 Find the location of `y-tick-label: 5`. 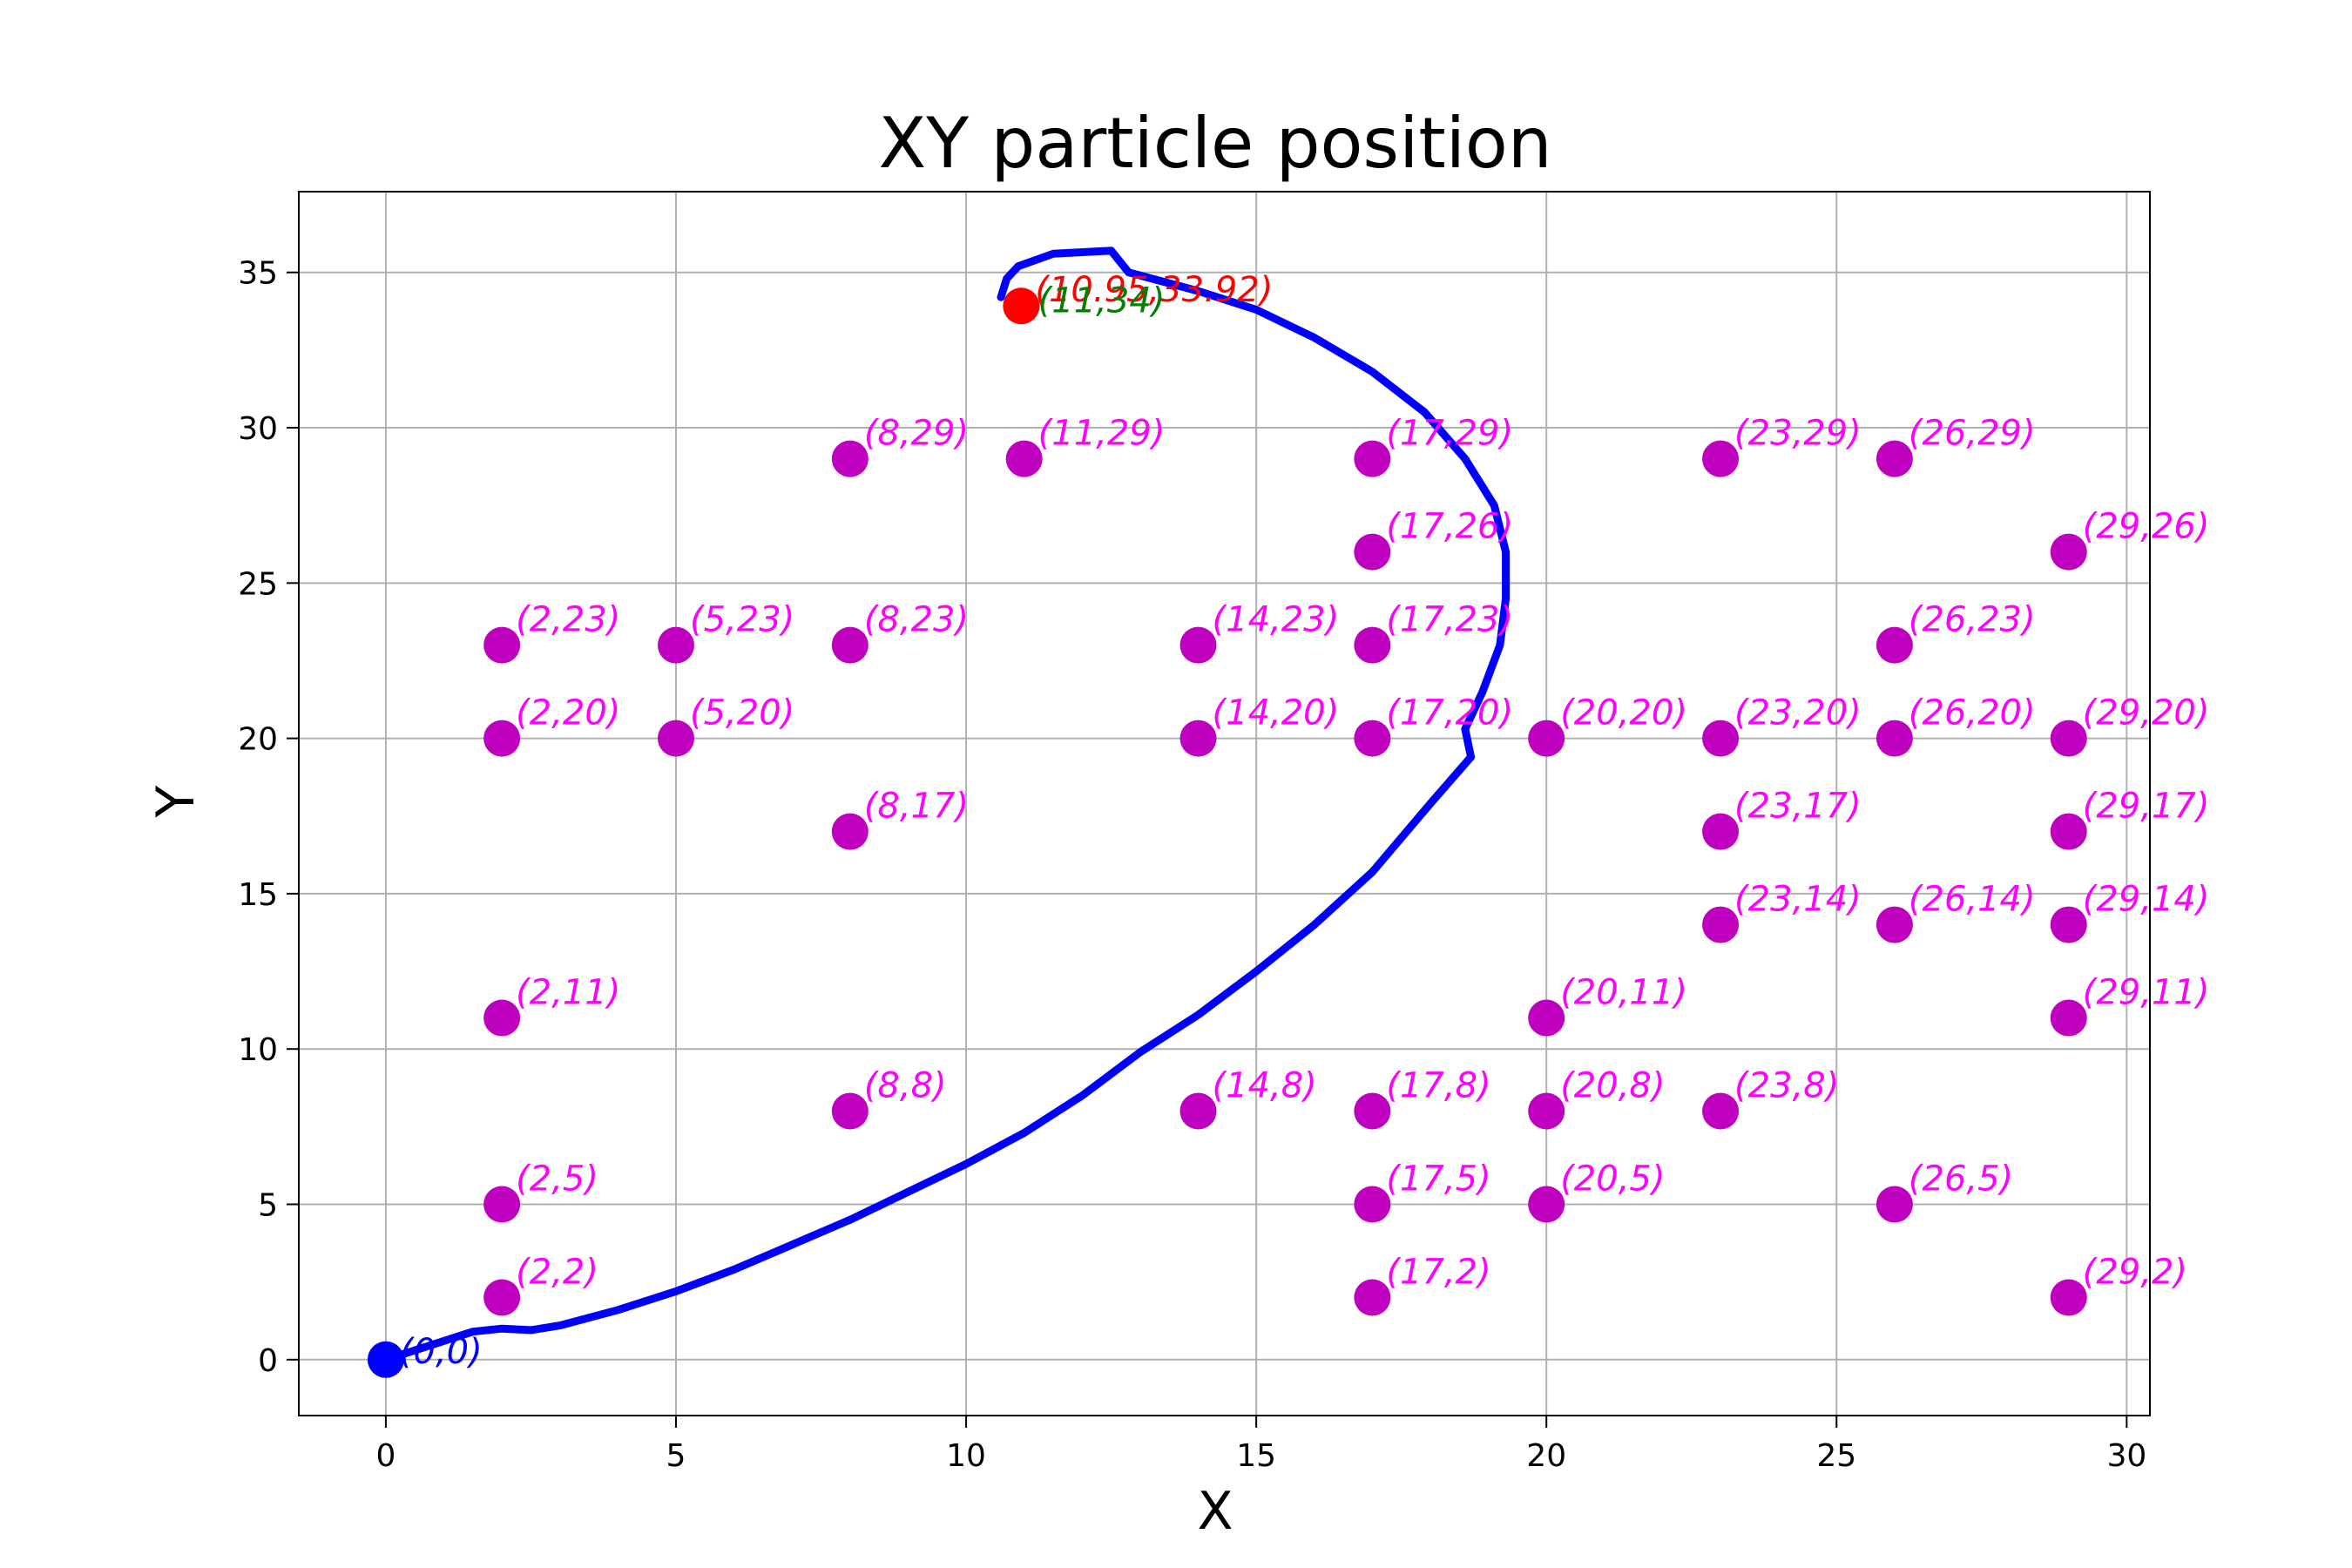

y-tick-label: 5 is located at coordinates (268, 1206).